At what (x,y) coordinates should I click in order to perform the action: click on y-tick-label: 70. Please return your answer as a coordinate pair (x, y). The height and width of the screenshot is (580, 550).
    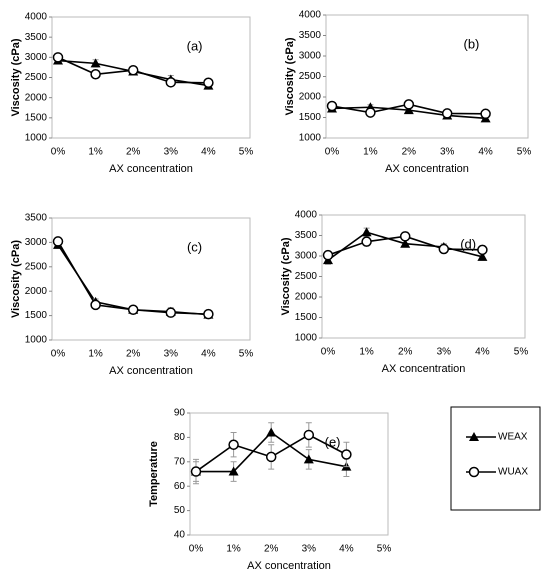
    Looking at the image, I should click on (180, 461).